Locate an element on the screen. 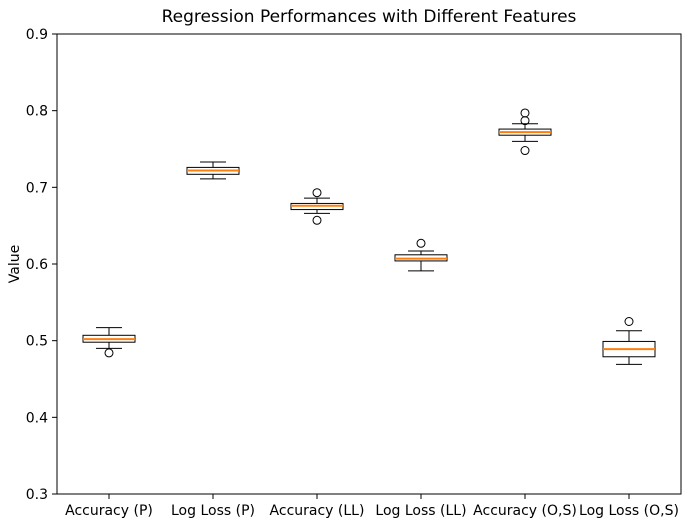  x-tick-label-log-loss-o-s: Log Loss (O,S) is located at coordinates (629, 511).